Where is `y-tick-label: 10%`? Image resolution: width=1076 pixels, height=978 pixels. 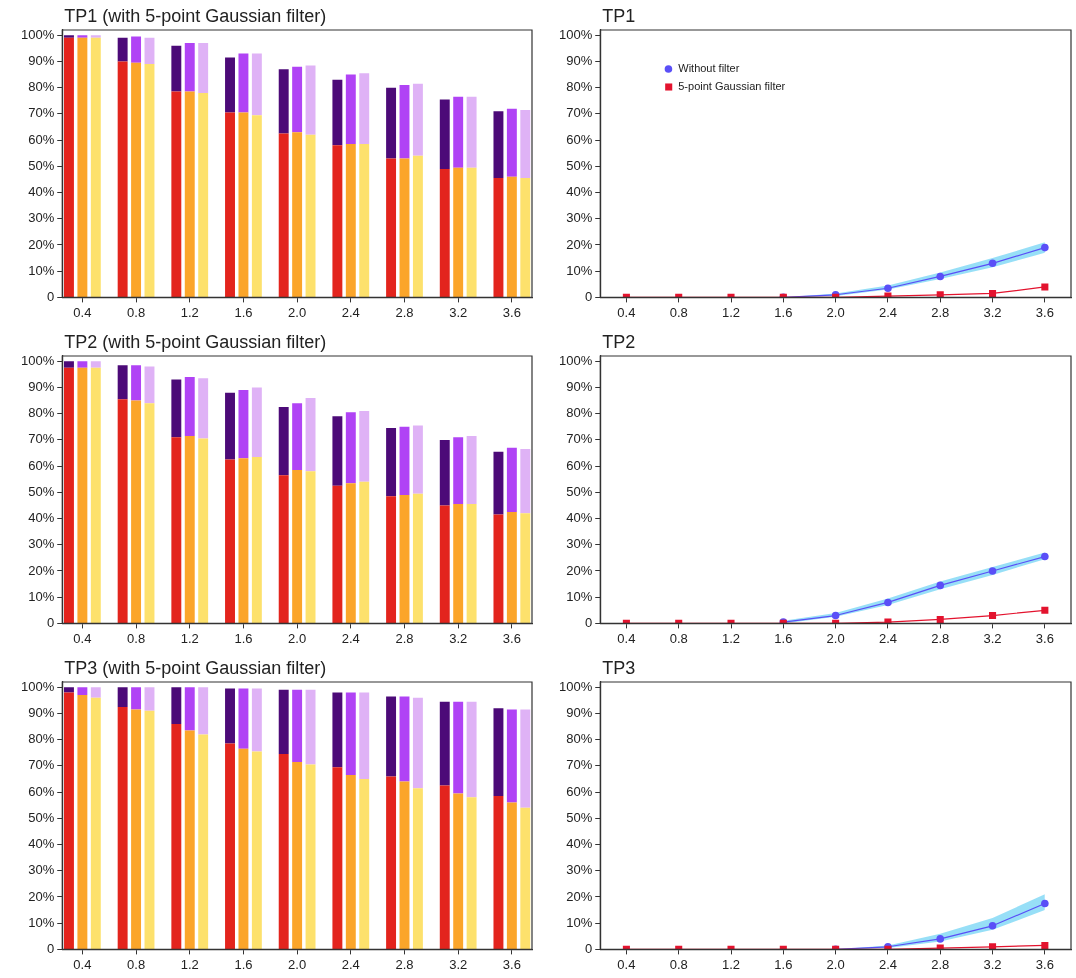 y-tick-label: 10% is located at coordinates (579, 270).